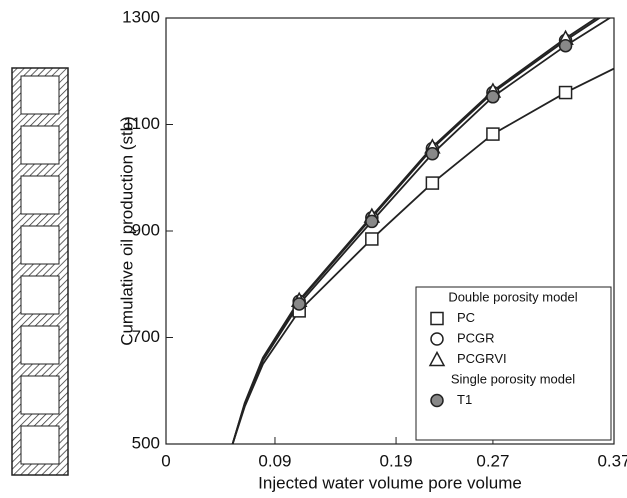 The image size is (627, 498). What do you see at coordinates (141, 16) in the screenshot?
I see `y-tick-label: 1300` at bounding box center [141, 16].